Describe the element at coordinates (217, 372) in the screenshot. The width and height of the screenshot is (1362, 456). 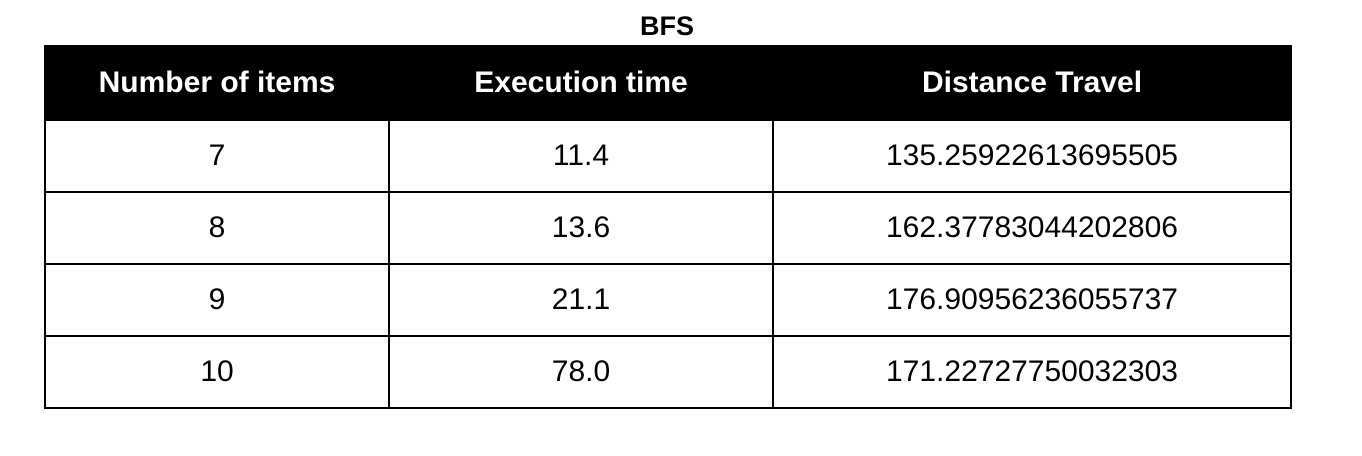
I see `cell-number-of-items: 10` at that location.